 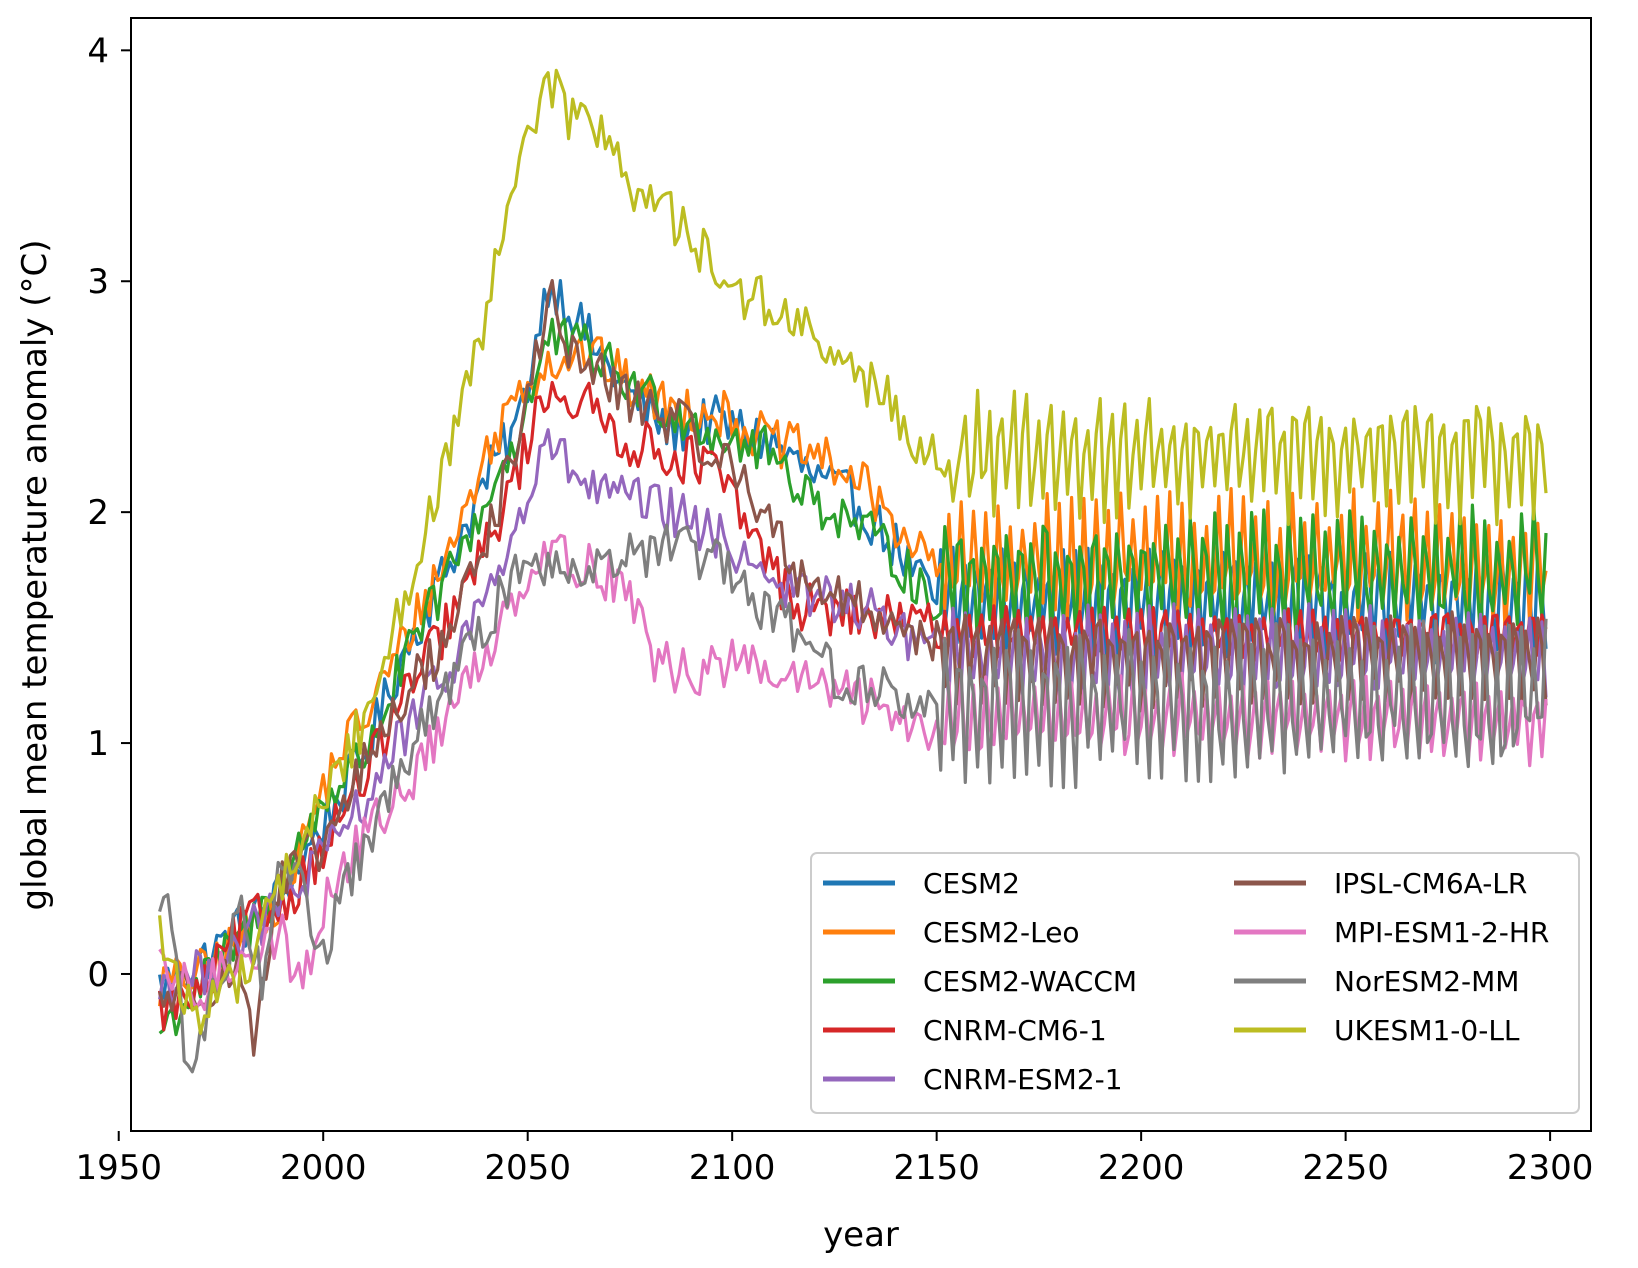 I want to click on x-tick-label: 2150, so click(x=936, y=1168).